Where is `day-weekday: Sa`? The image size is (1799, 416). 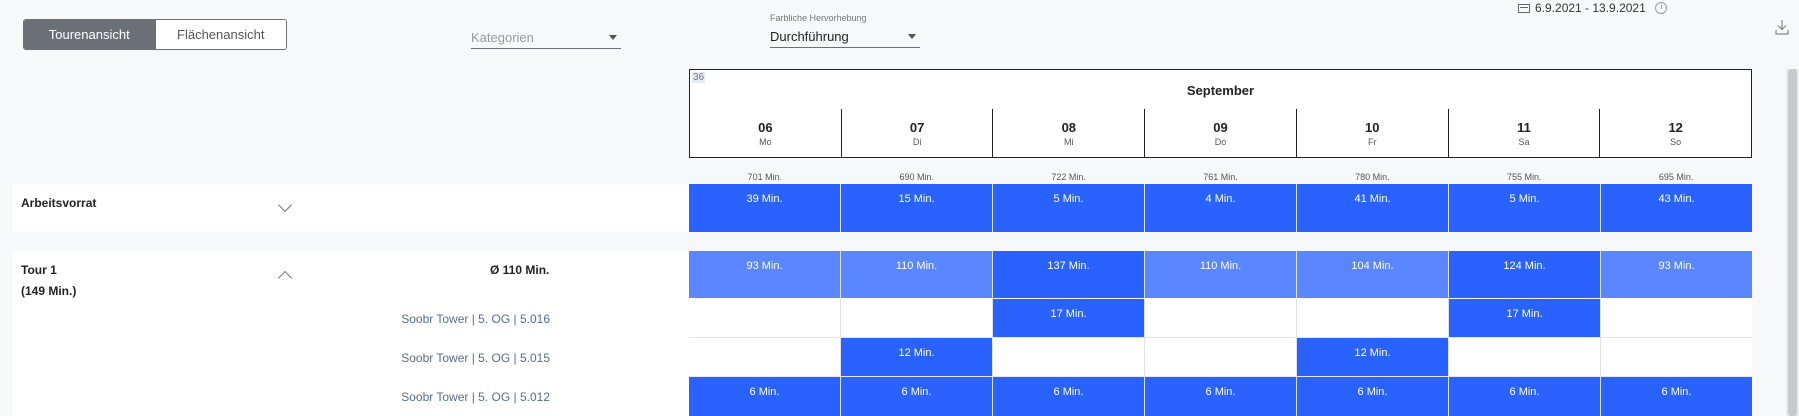
day-weekday: Sa is located at coordinates (1524, 142).